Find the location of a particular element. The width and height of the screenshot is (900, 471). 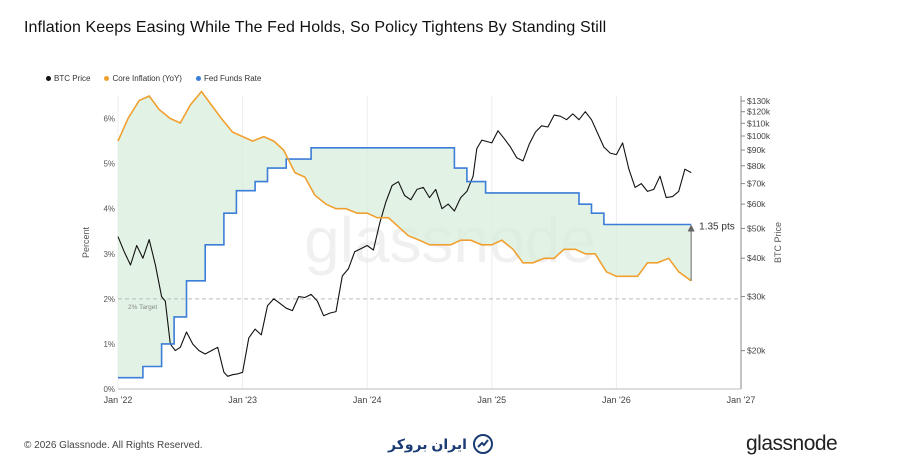

y-left-tick-label: 3% is located at coordinates (109, 254).